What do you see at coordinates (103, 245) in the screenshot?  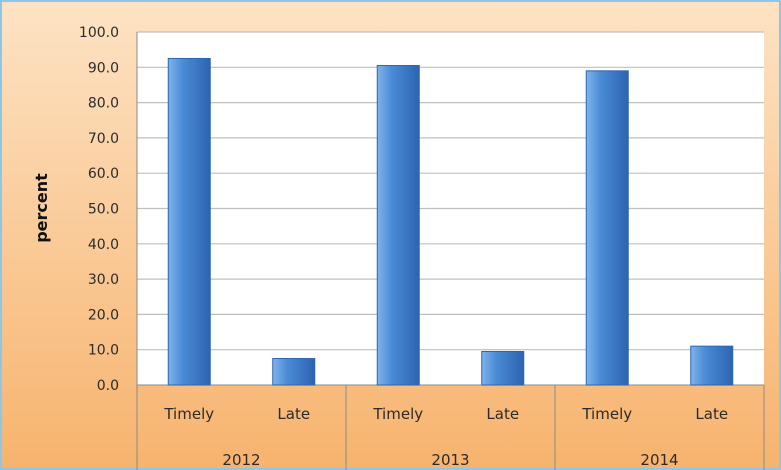 I see `y-tick-label: 40.0` at bounding box center [103, 245].